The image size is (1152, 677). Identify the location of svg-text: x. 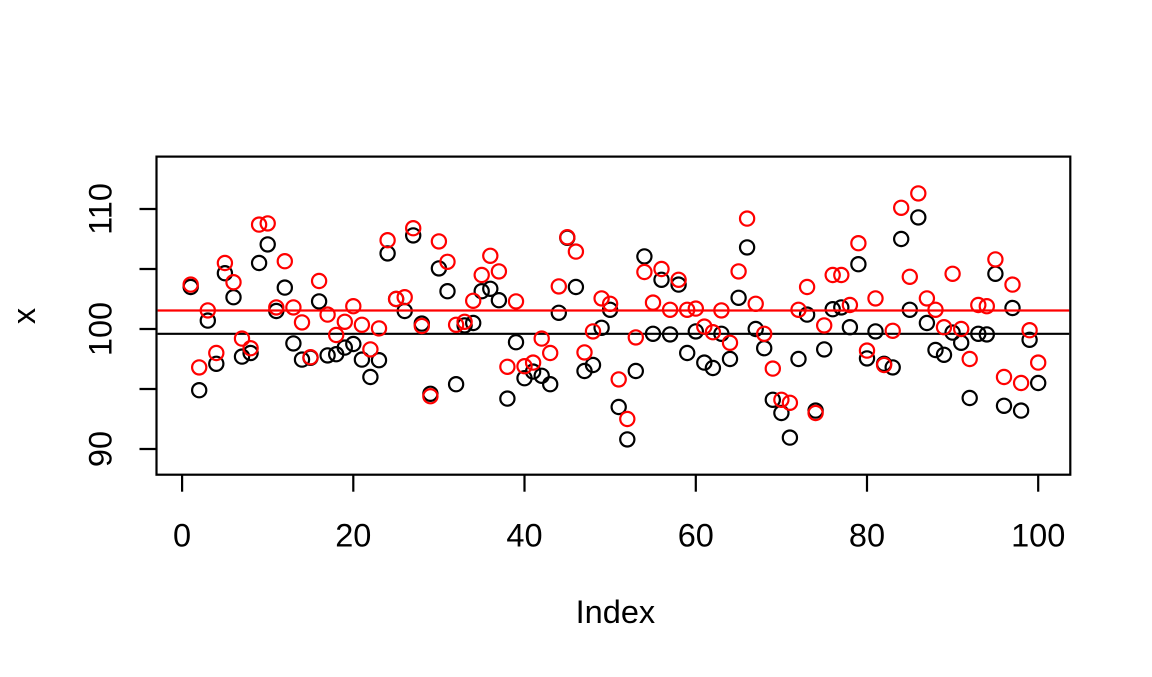
(24, 316).